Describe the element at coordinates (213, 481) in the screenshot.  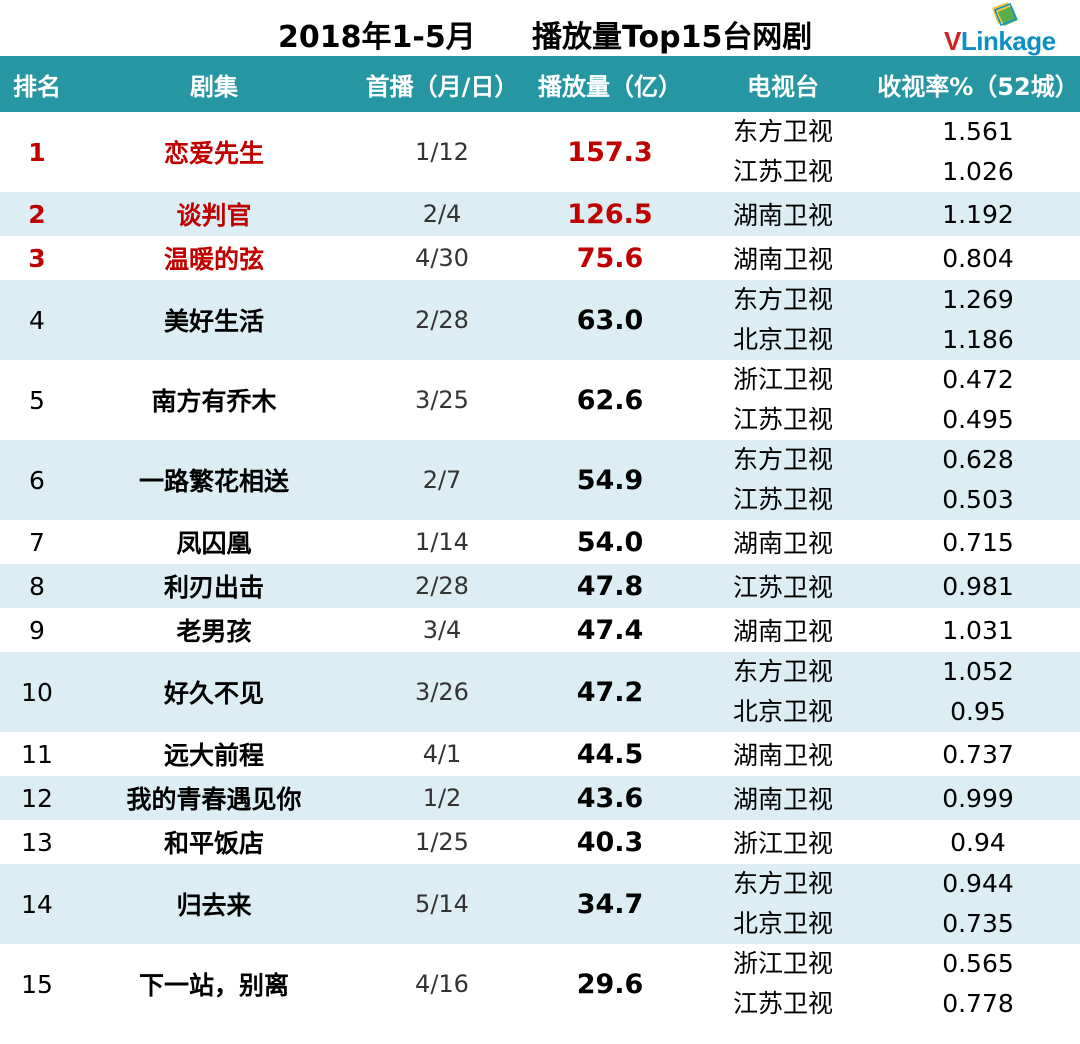
I see `series-name: 一路繁花相送` at that location.